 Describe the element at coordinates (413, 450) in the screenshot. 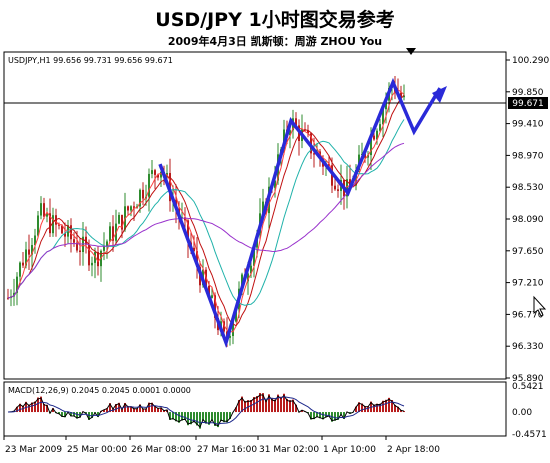

I see `x-tick-label: 2 Apr 18:00` at that location.